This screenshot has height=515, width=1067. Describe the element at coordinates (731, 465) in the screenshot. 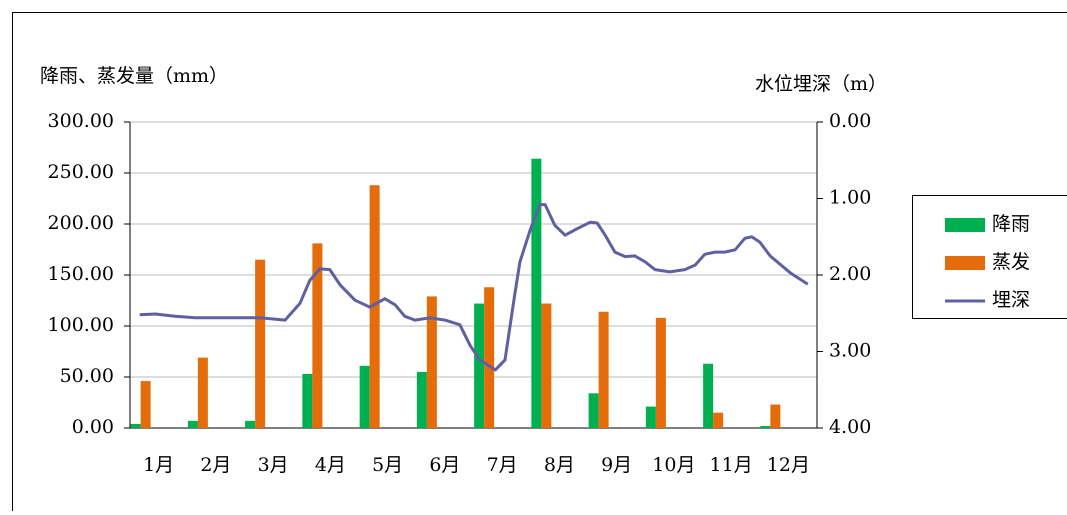

I see `x-tick-label: 11月` at that location.